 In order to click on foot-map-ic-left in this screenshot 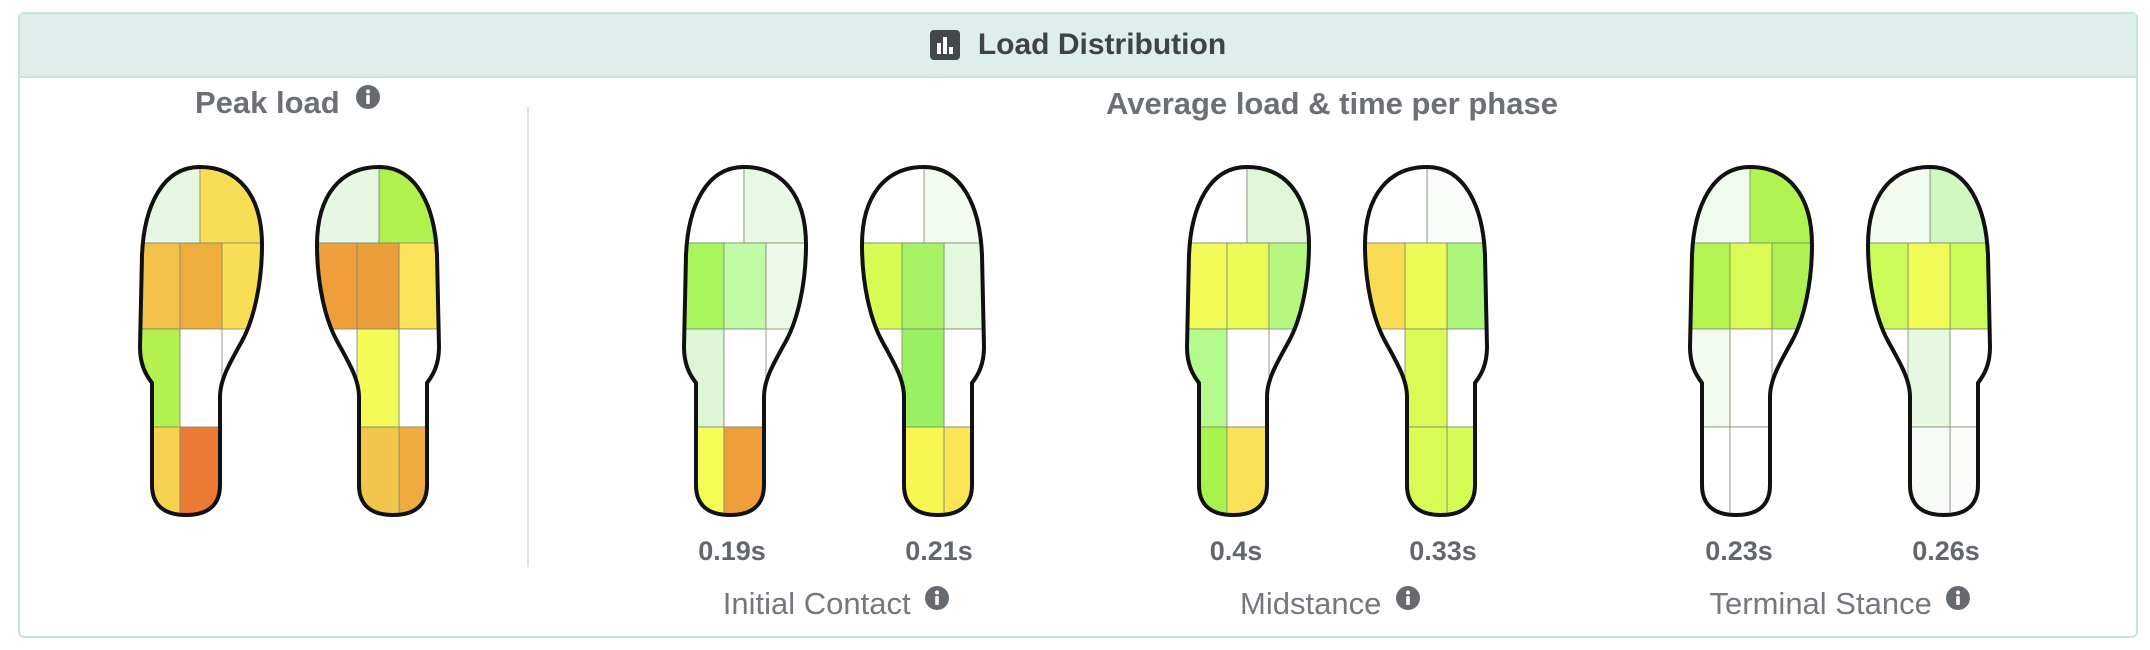, I will do `click(745, 341)`.